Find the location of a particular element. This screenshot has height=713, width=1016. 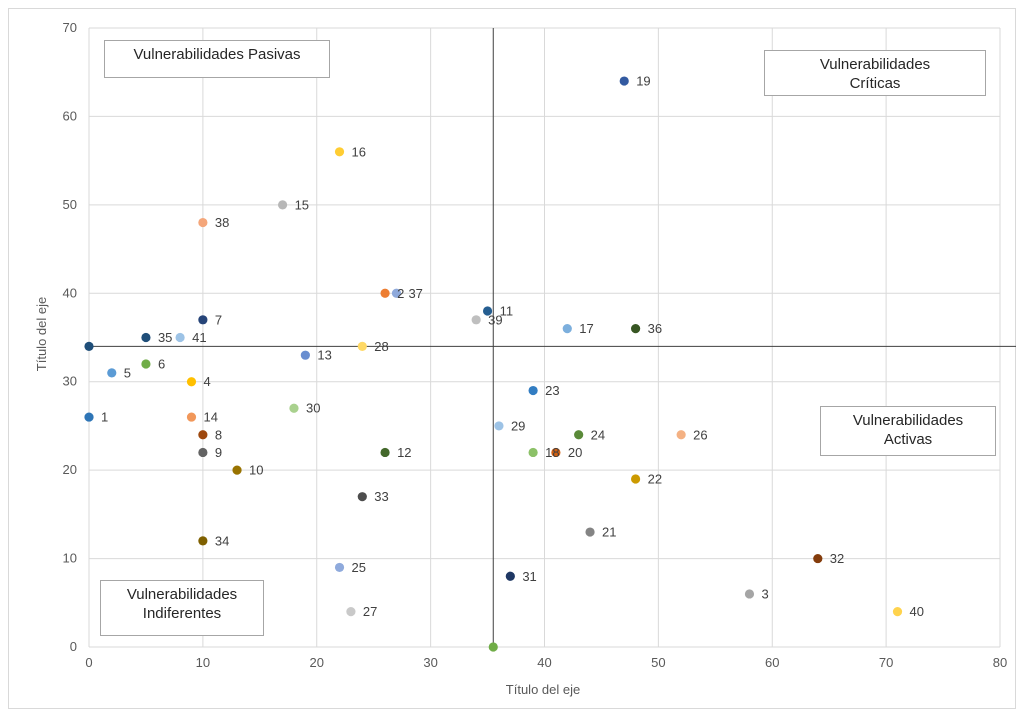

y-tick-label: 60 is located at coordinates (70, 115).